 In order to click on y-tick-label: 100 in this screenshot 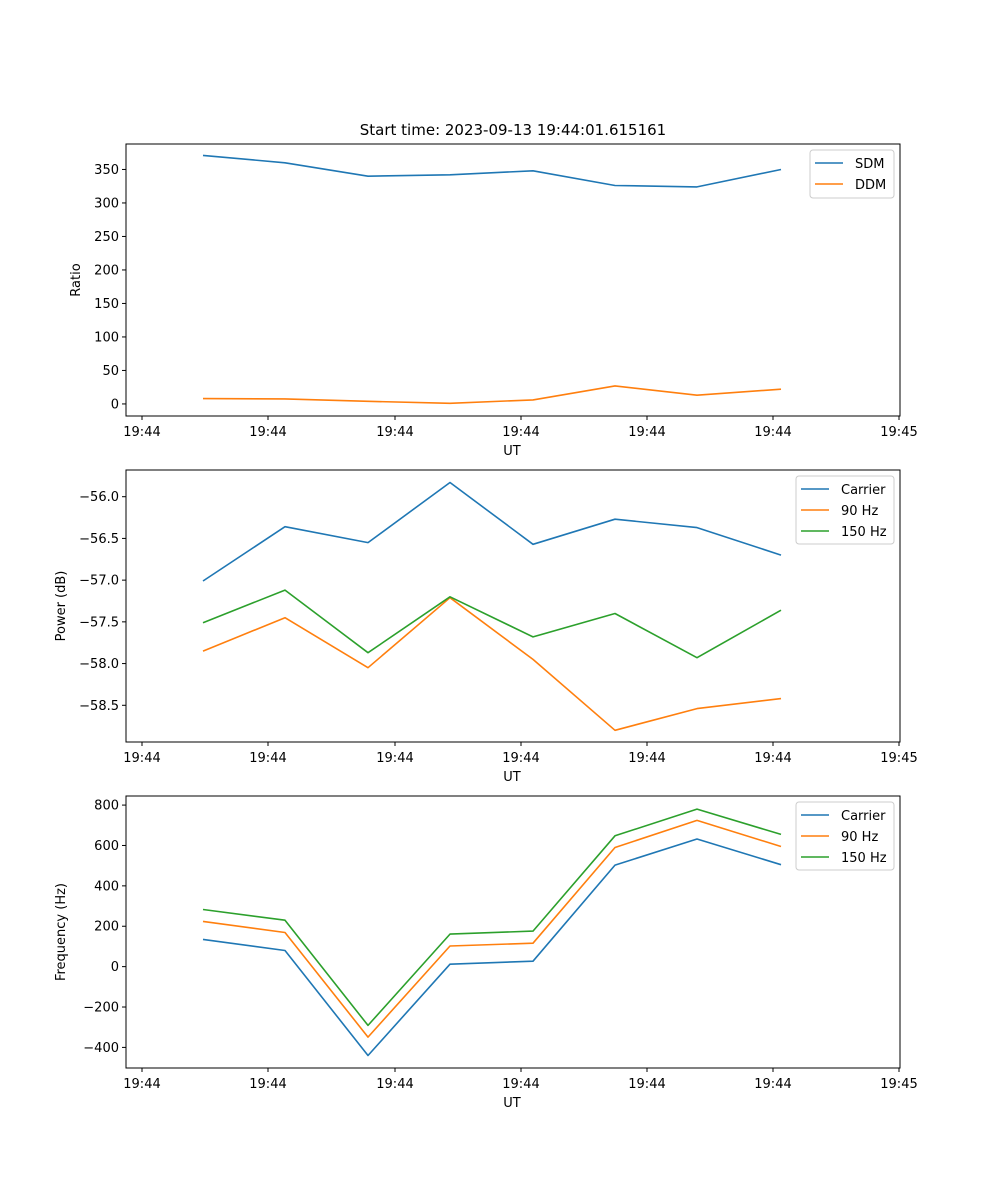, I will do `click(106, 337)`.